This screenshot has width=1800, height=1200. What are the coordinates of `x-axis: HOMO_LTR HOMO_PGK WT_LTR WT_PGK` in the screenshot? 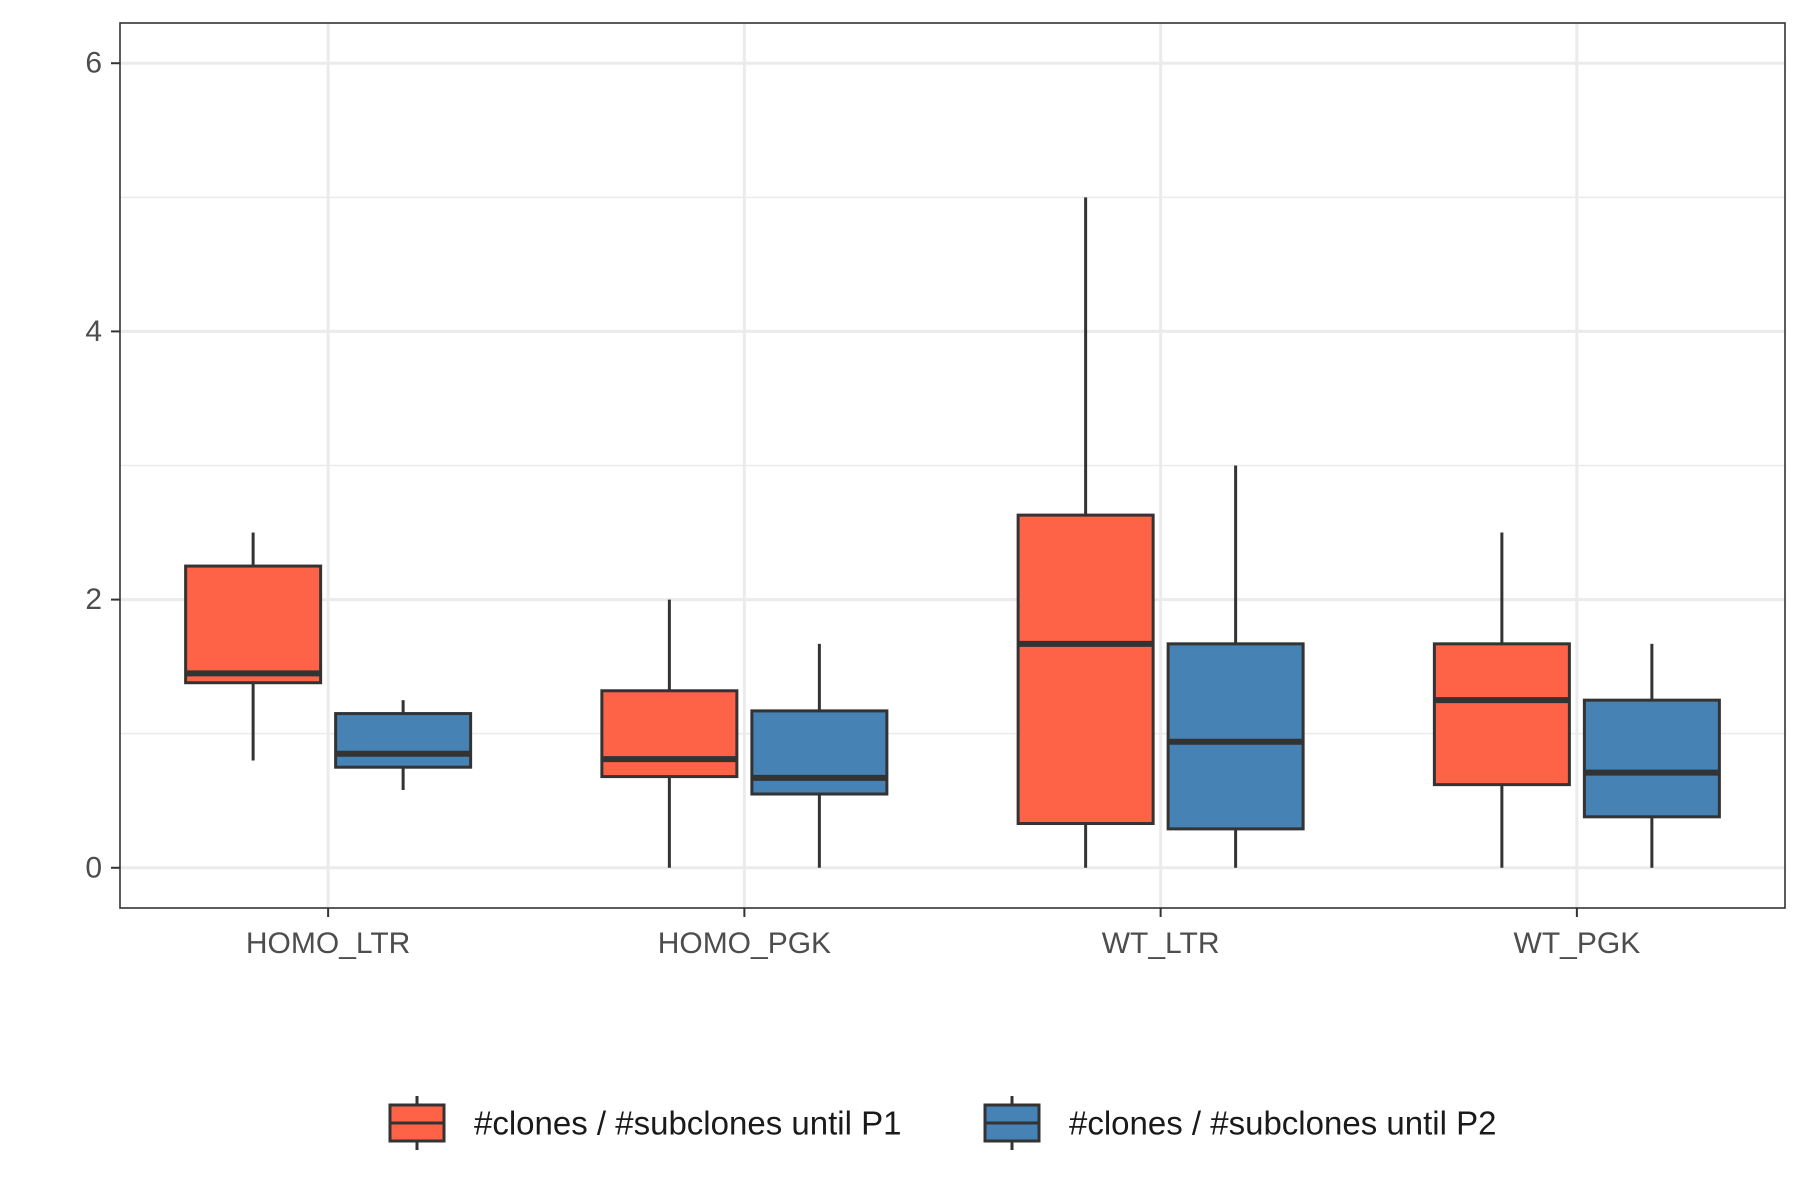 It's located at (943, 934).